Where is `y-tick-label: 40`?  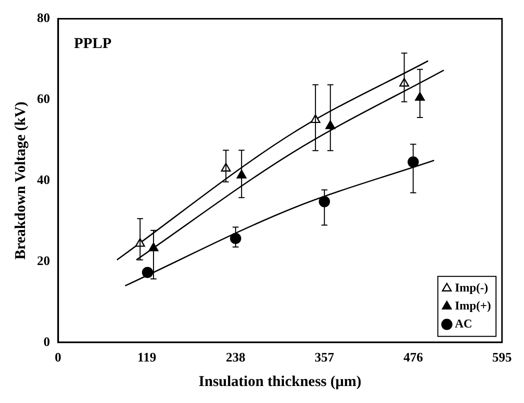
y-tick-label: 40 is located at coordinates (43, 179).